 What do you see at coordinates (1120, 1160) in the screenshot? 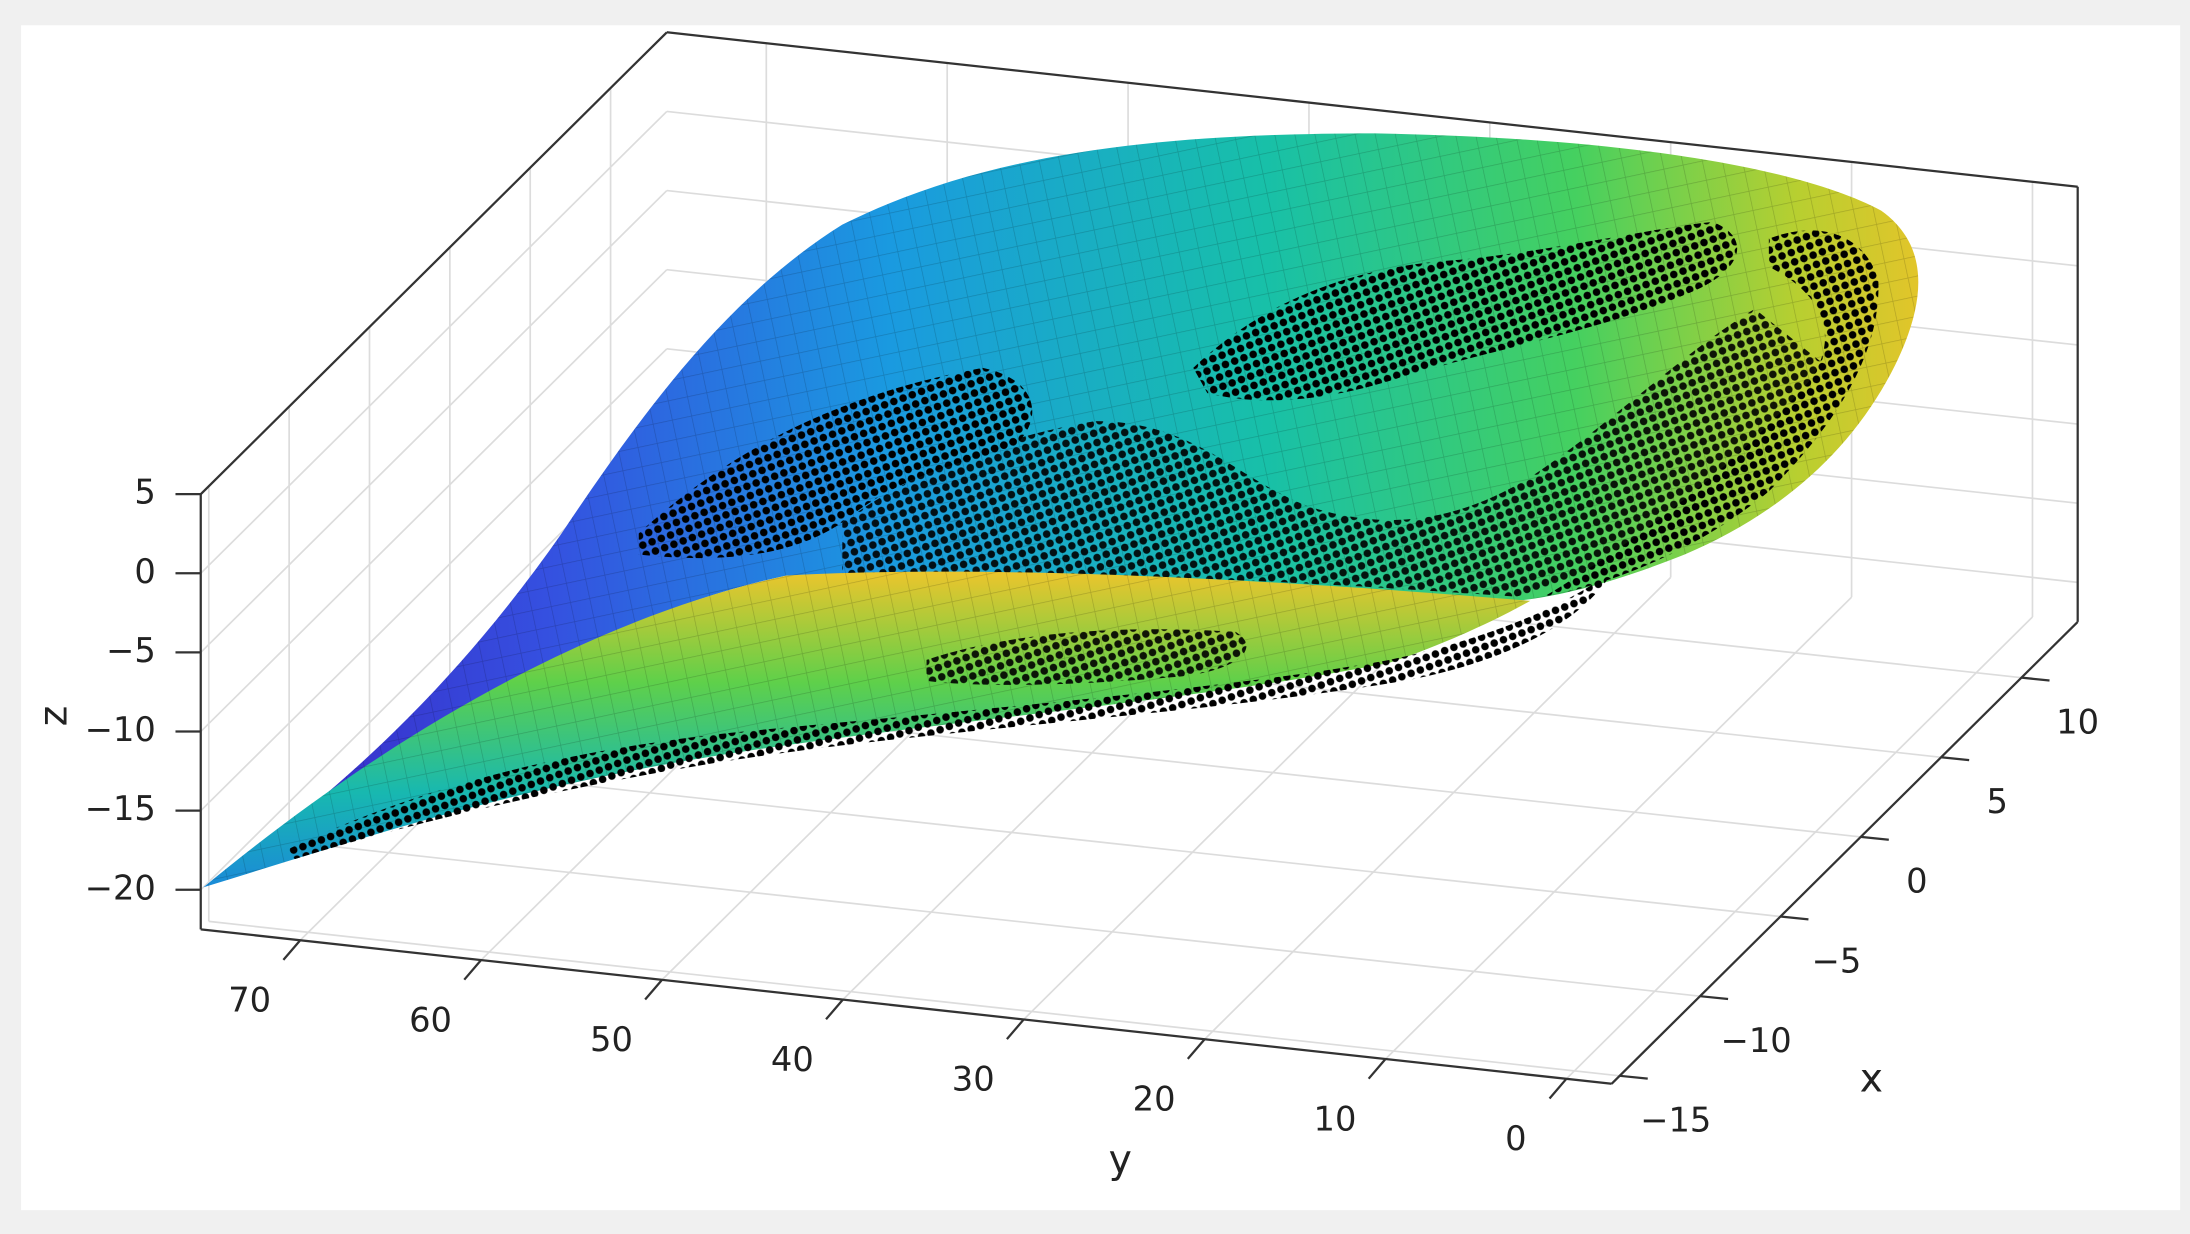
I see `y-axis-label: y` at bounding box center [1120, 1160].